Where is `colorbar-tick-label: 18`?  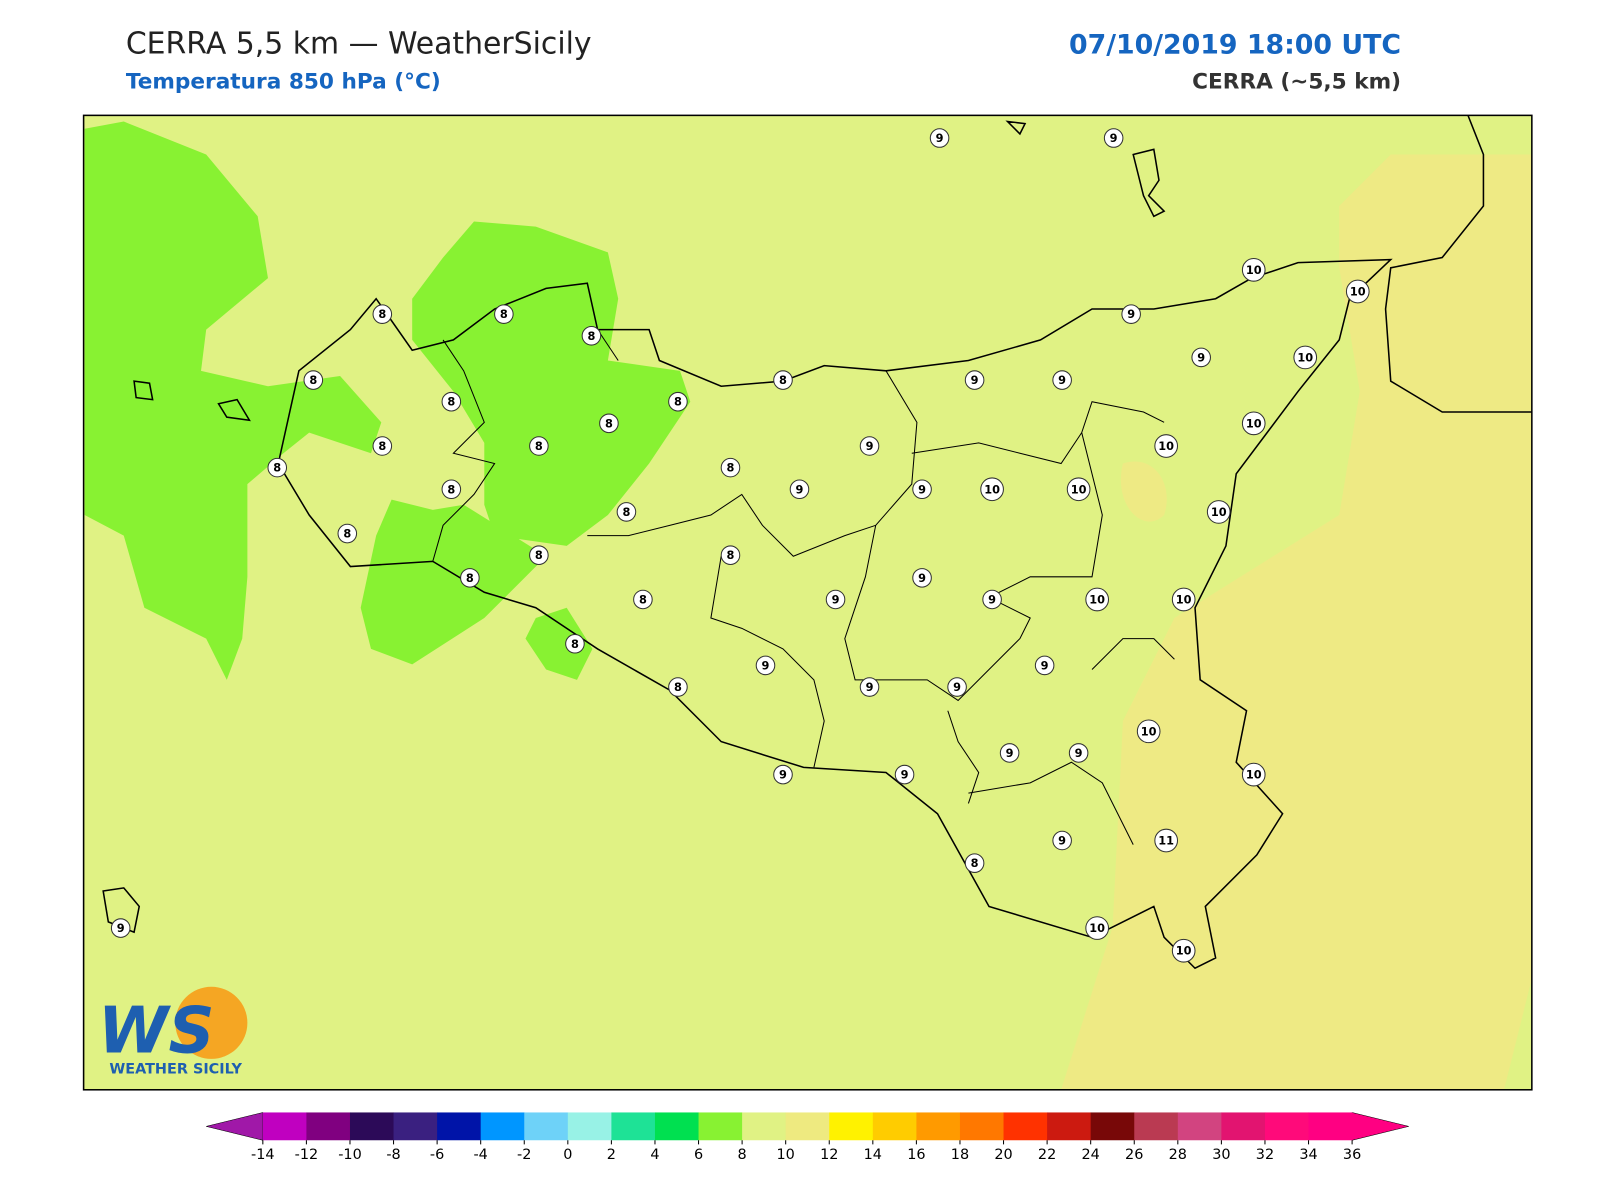
colorbar-tick-label: 18 is located at coordinates (960, 1155).